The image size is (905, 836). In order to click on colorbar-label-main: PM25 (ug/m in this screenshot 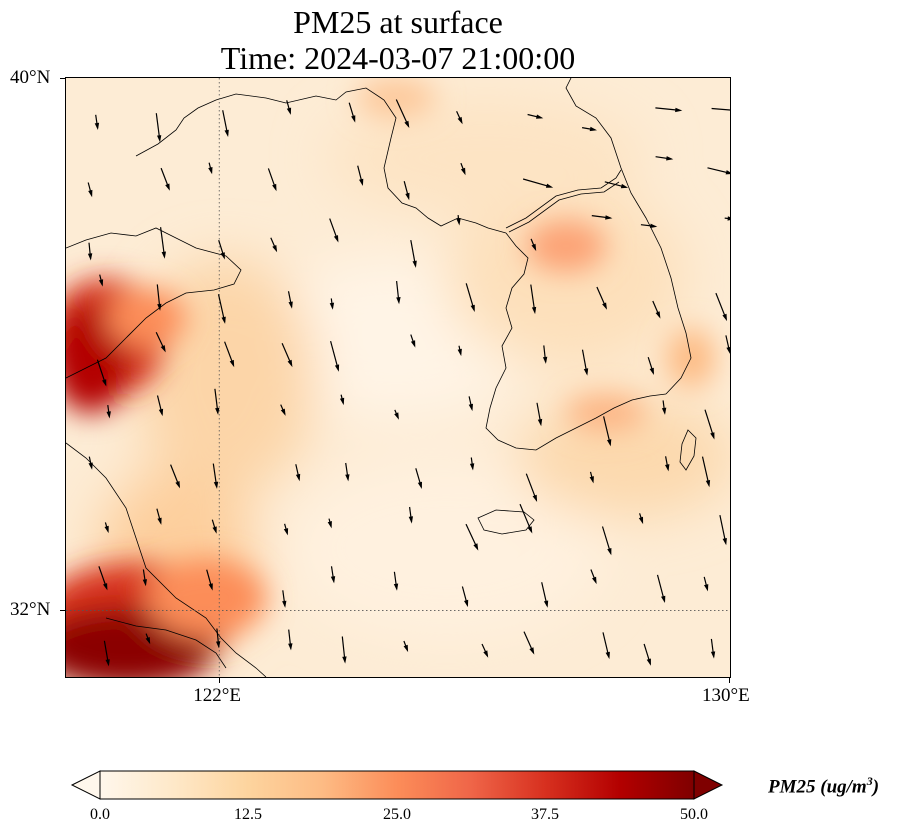, I will do `click(817, 787)`.